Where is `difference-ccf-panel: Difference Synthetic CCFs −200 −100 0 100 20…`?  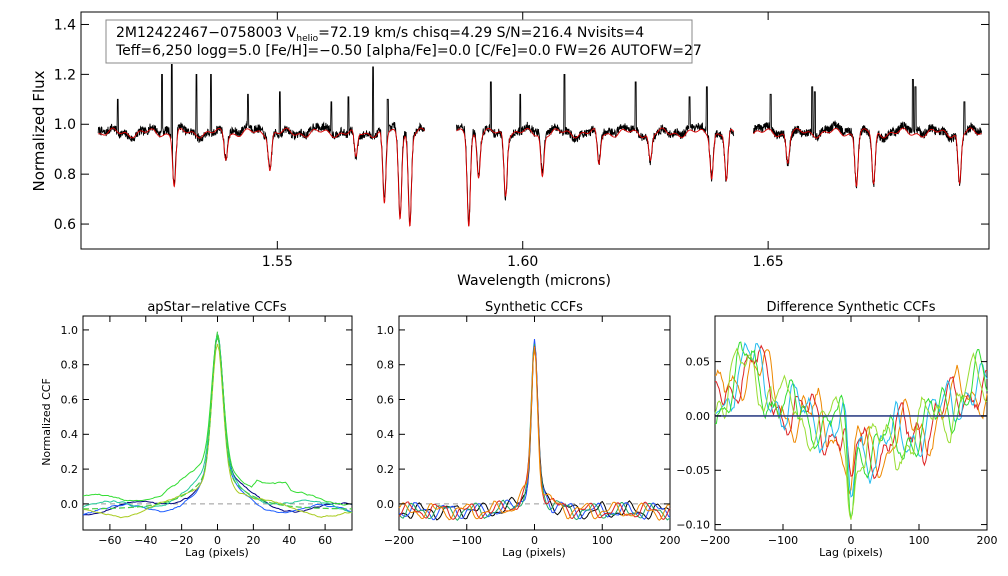 difference-ccf-panel: Difference Synthetic CCFs −200 −100 0 100 20… is located at coordinates (836, 429).